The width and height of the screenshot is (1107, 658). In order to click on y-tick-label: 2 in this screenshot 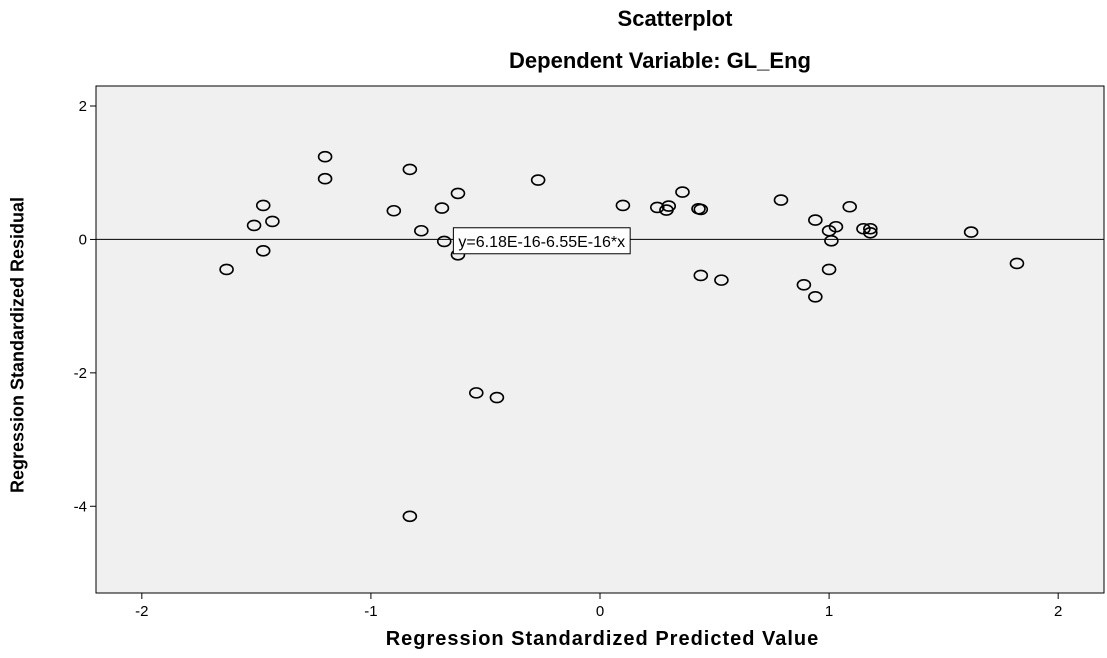, I will do `click(83, 106)`.